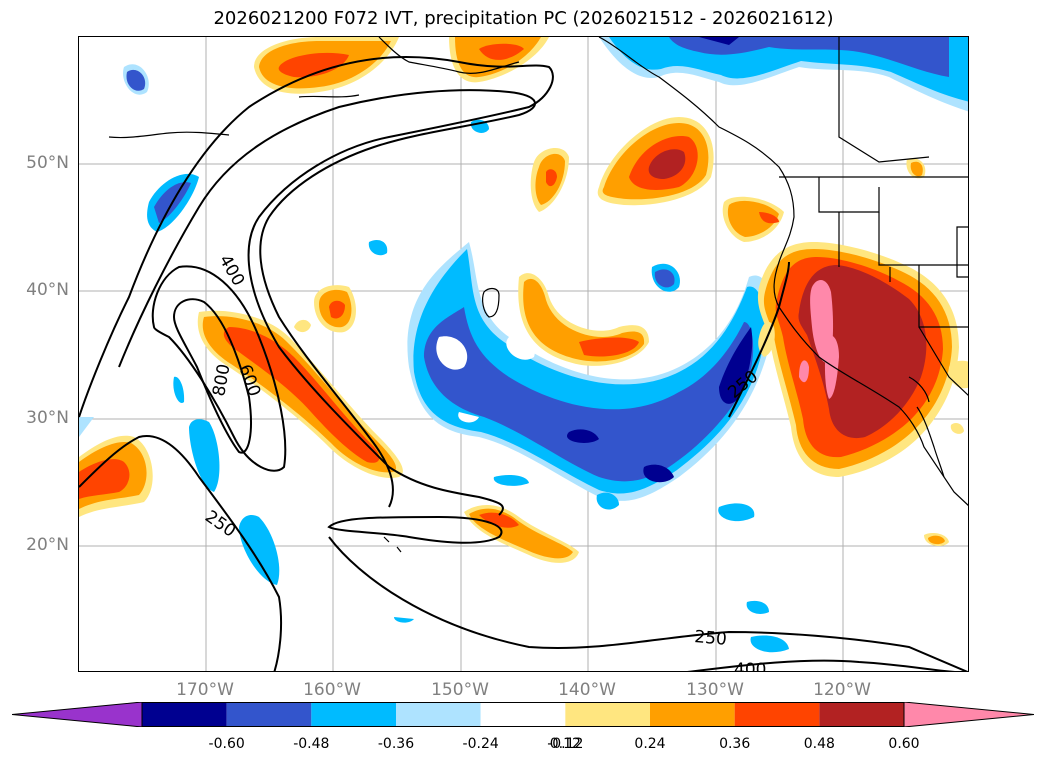 Image resolution: width=1047 pixels, height=765 pixels. What do you see at coordinates (396, 744) in the screenshot?
I see `colorbar-tick-label: -0.36` at bounding box center [396, 744].